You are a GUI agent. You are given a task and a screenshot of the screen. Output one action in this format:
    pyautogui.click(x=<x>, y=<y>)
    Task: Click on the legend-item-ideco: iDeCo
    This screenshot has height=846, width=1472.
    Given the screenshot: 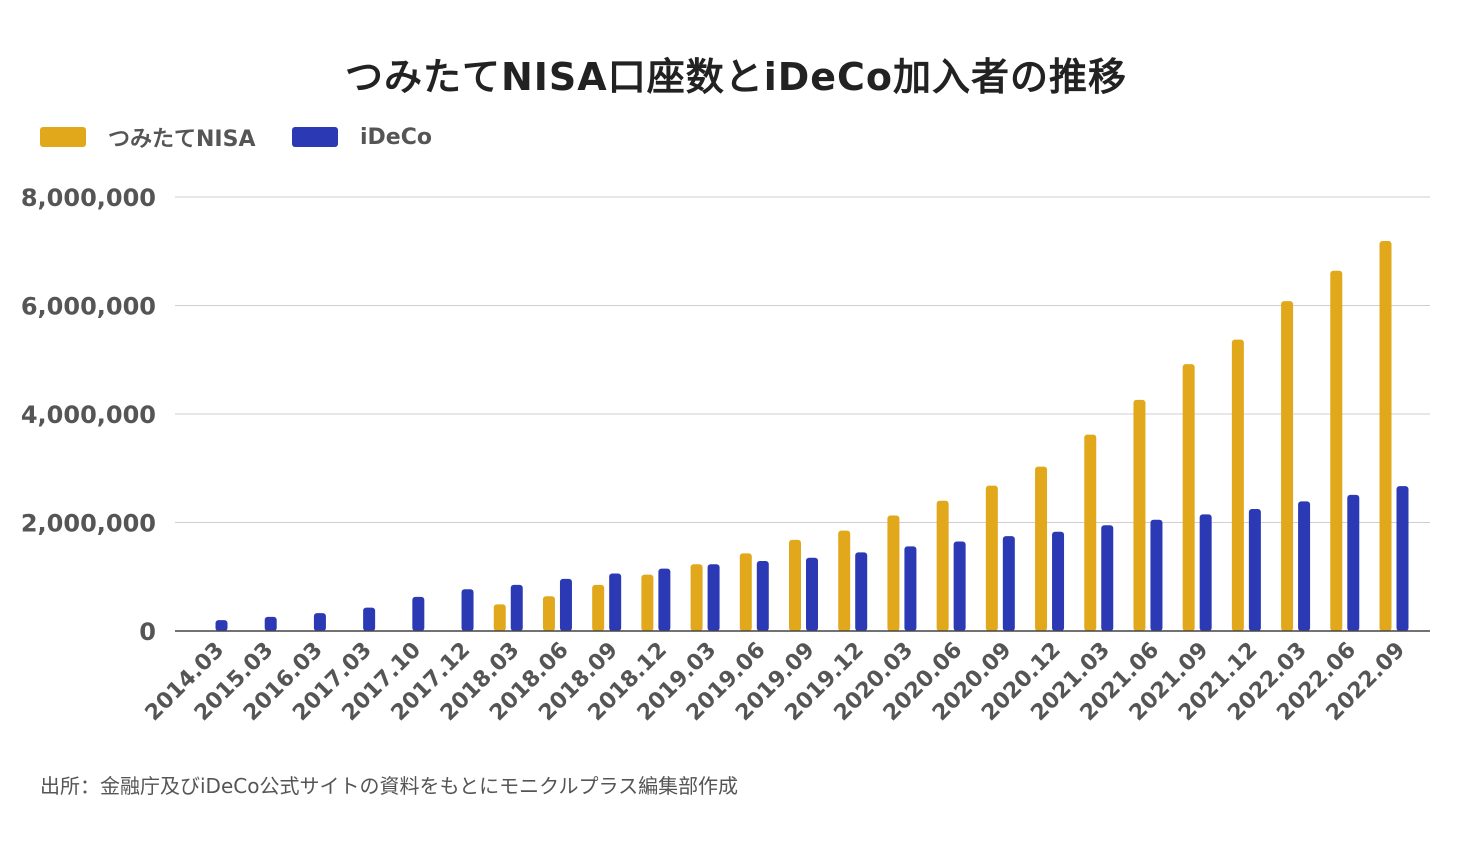 What is the action you would take?
    pyautogui.click(x=362, y=137)
    